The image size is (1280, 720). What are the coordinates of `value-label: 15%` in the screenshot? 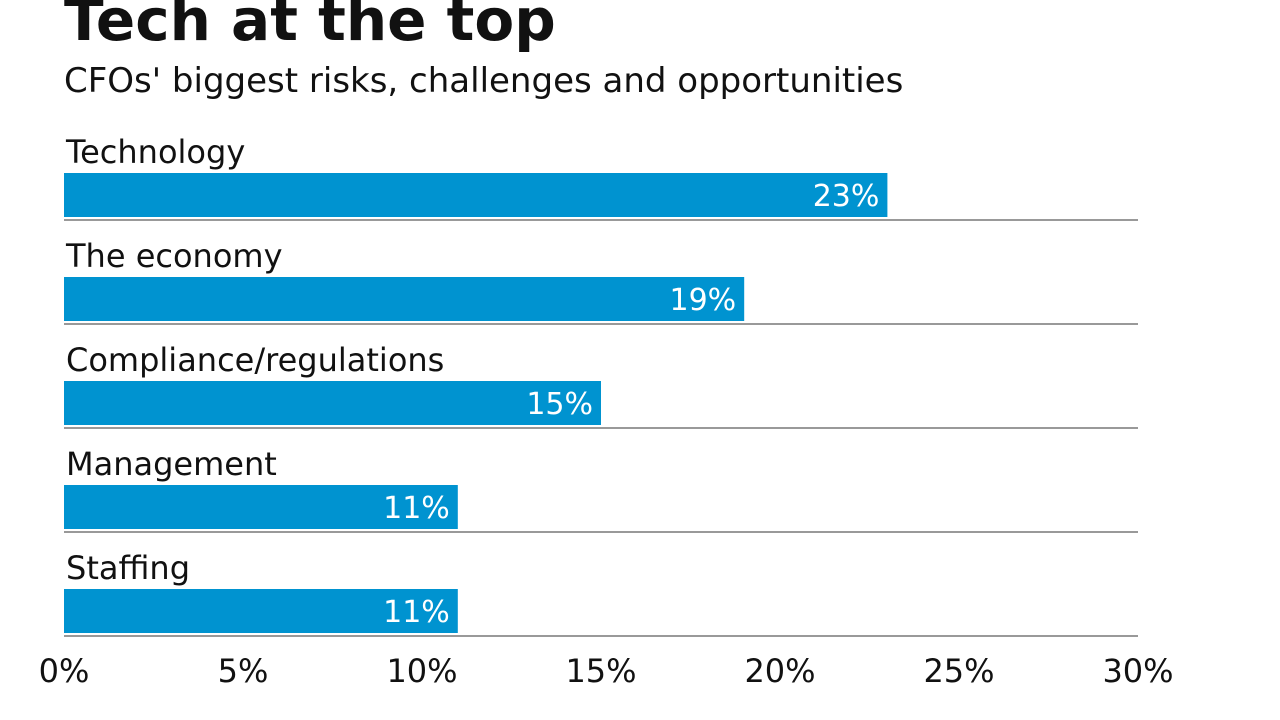 It's located at (559, 404).